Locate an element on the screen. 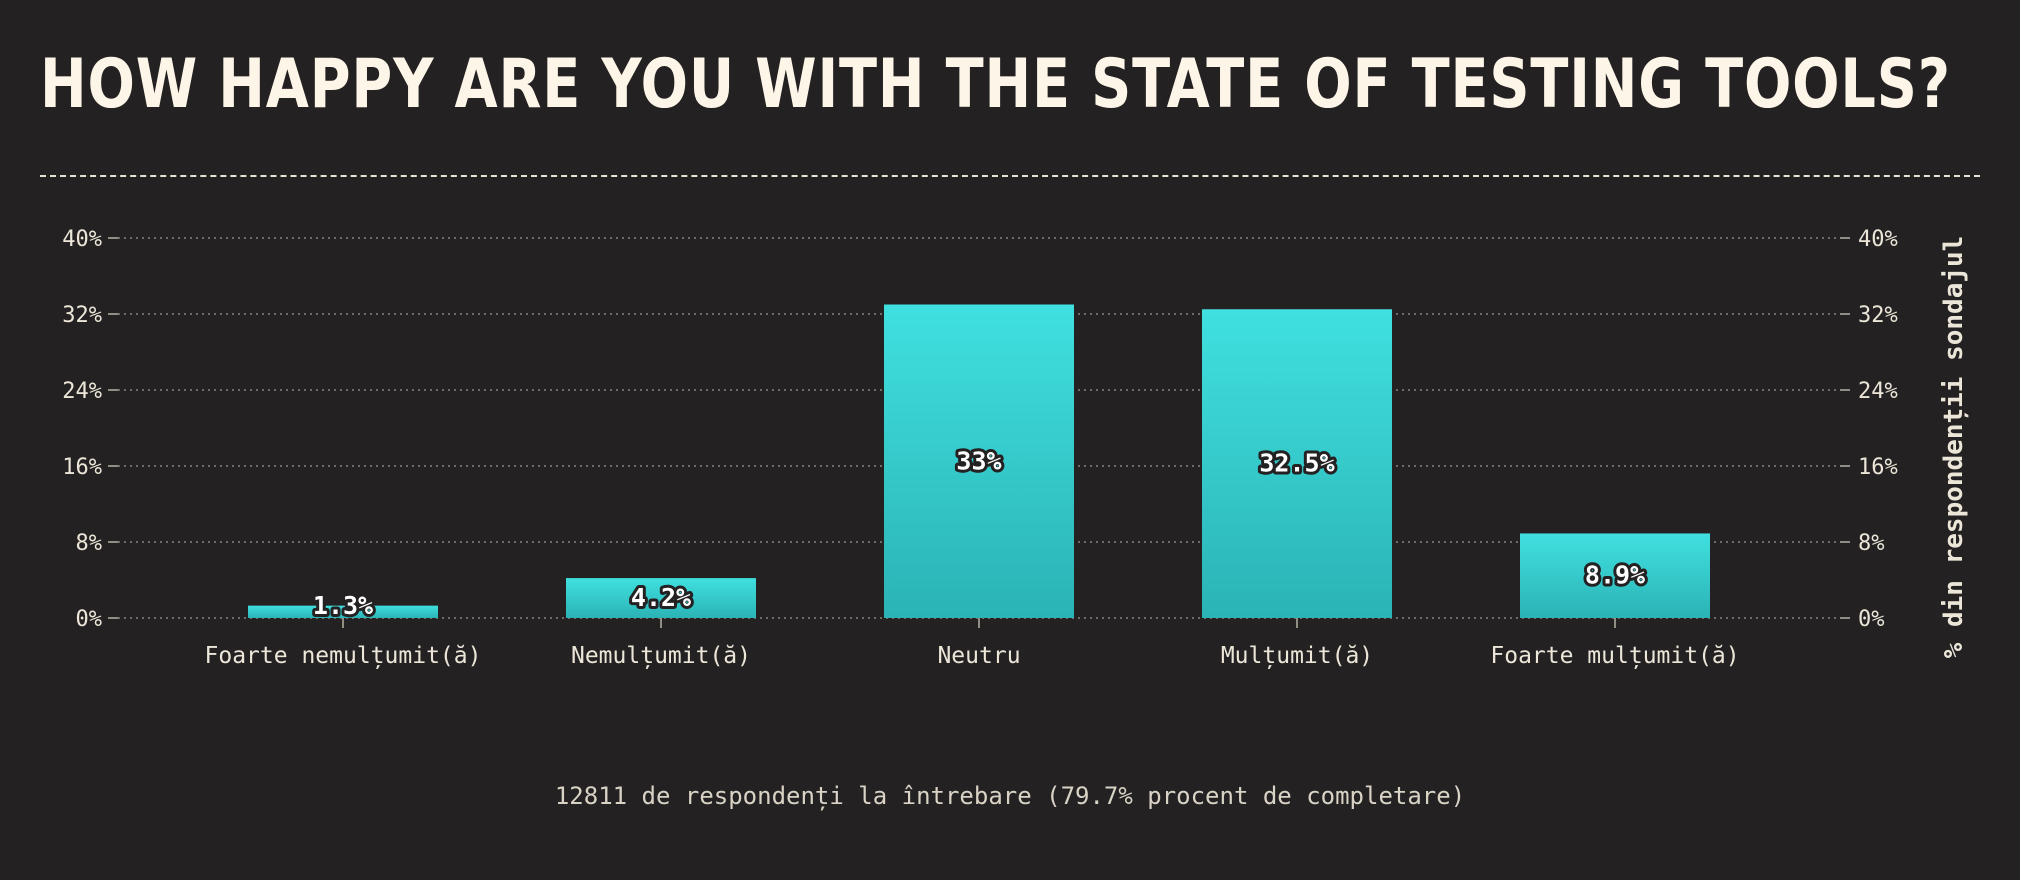 This screenshot has height=880, width=2020. bar-value-labels: 1.3% 4.2% 33% 32.5% 8.9% is located at coordinates (979, 533).